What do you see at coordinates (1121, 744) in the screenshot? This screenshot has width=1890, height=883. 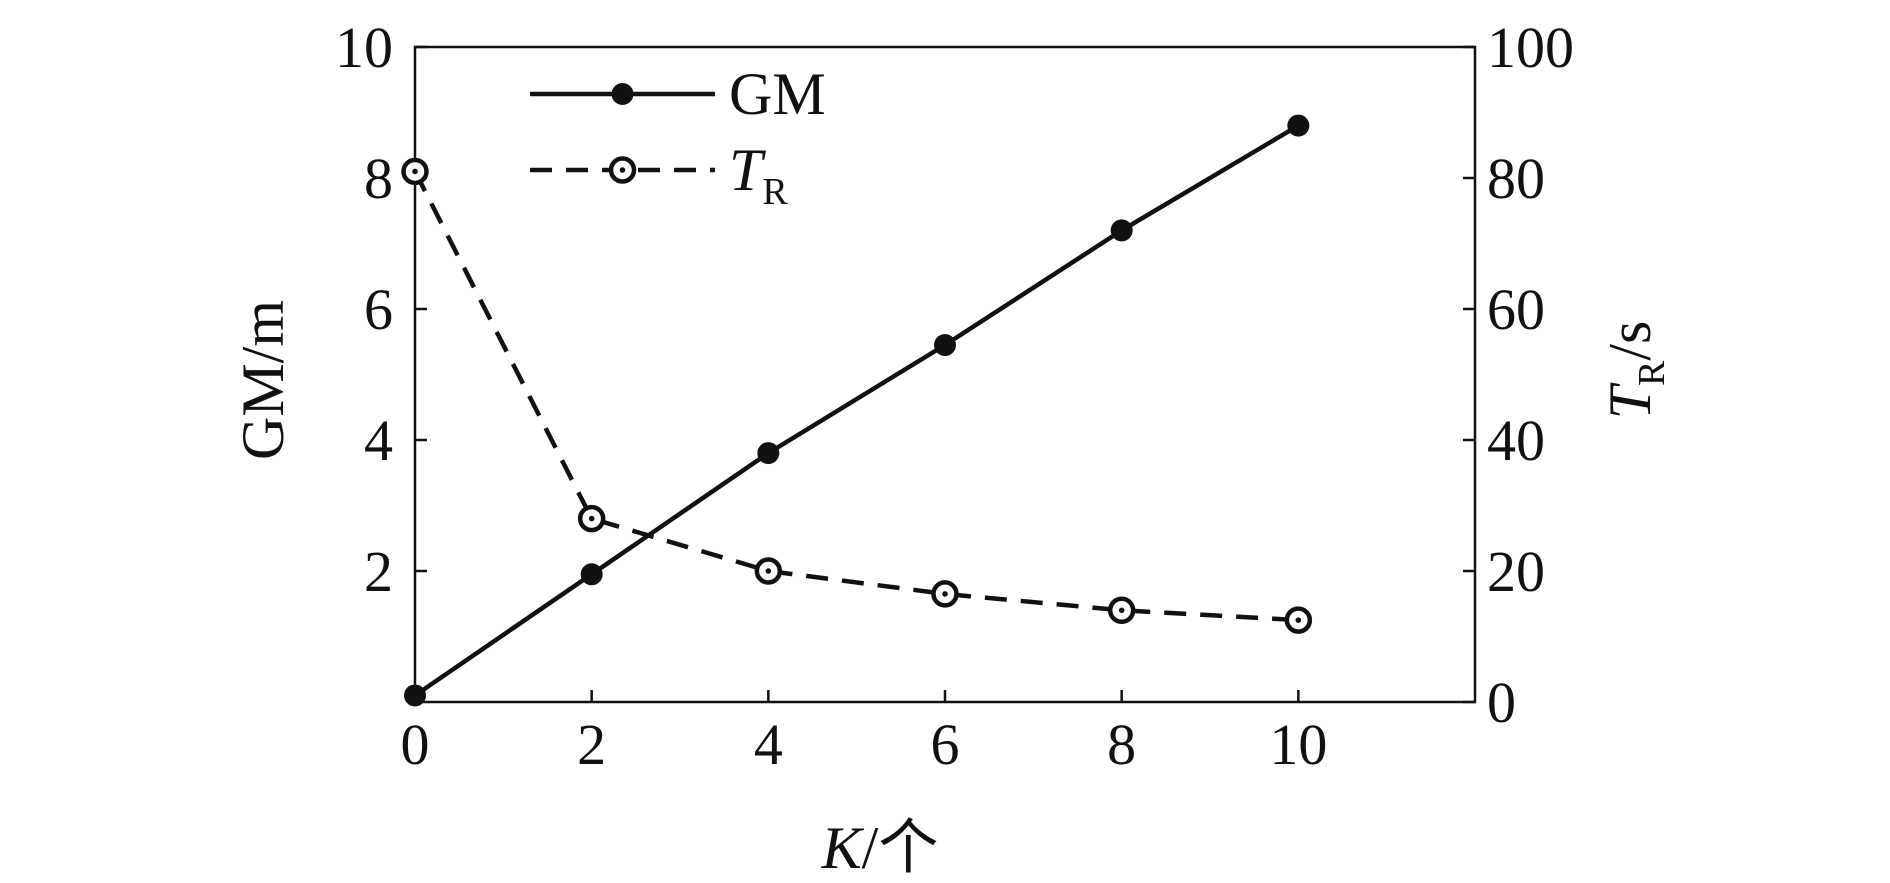 I see `x-tick-label-4: 8` at bounding box center [1121, 744].